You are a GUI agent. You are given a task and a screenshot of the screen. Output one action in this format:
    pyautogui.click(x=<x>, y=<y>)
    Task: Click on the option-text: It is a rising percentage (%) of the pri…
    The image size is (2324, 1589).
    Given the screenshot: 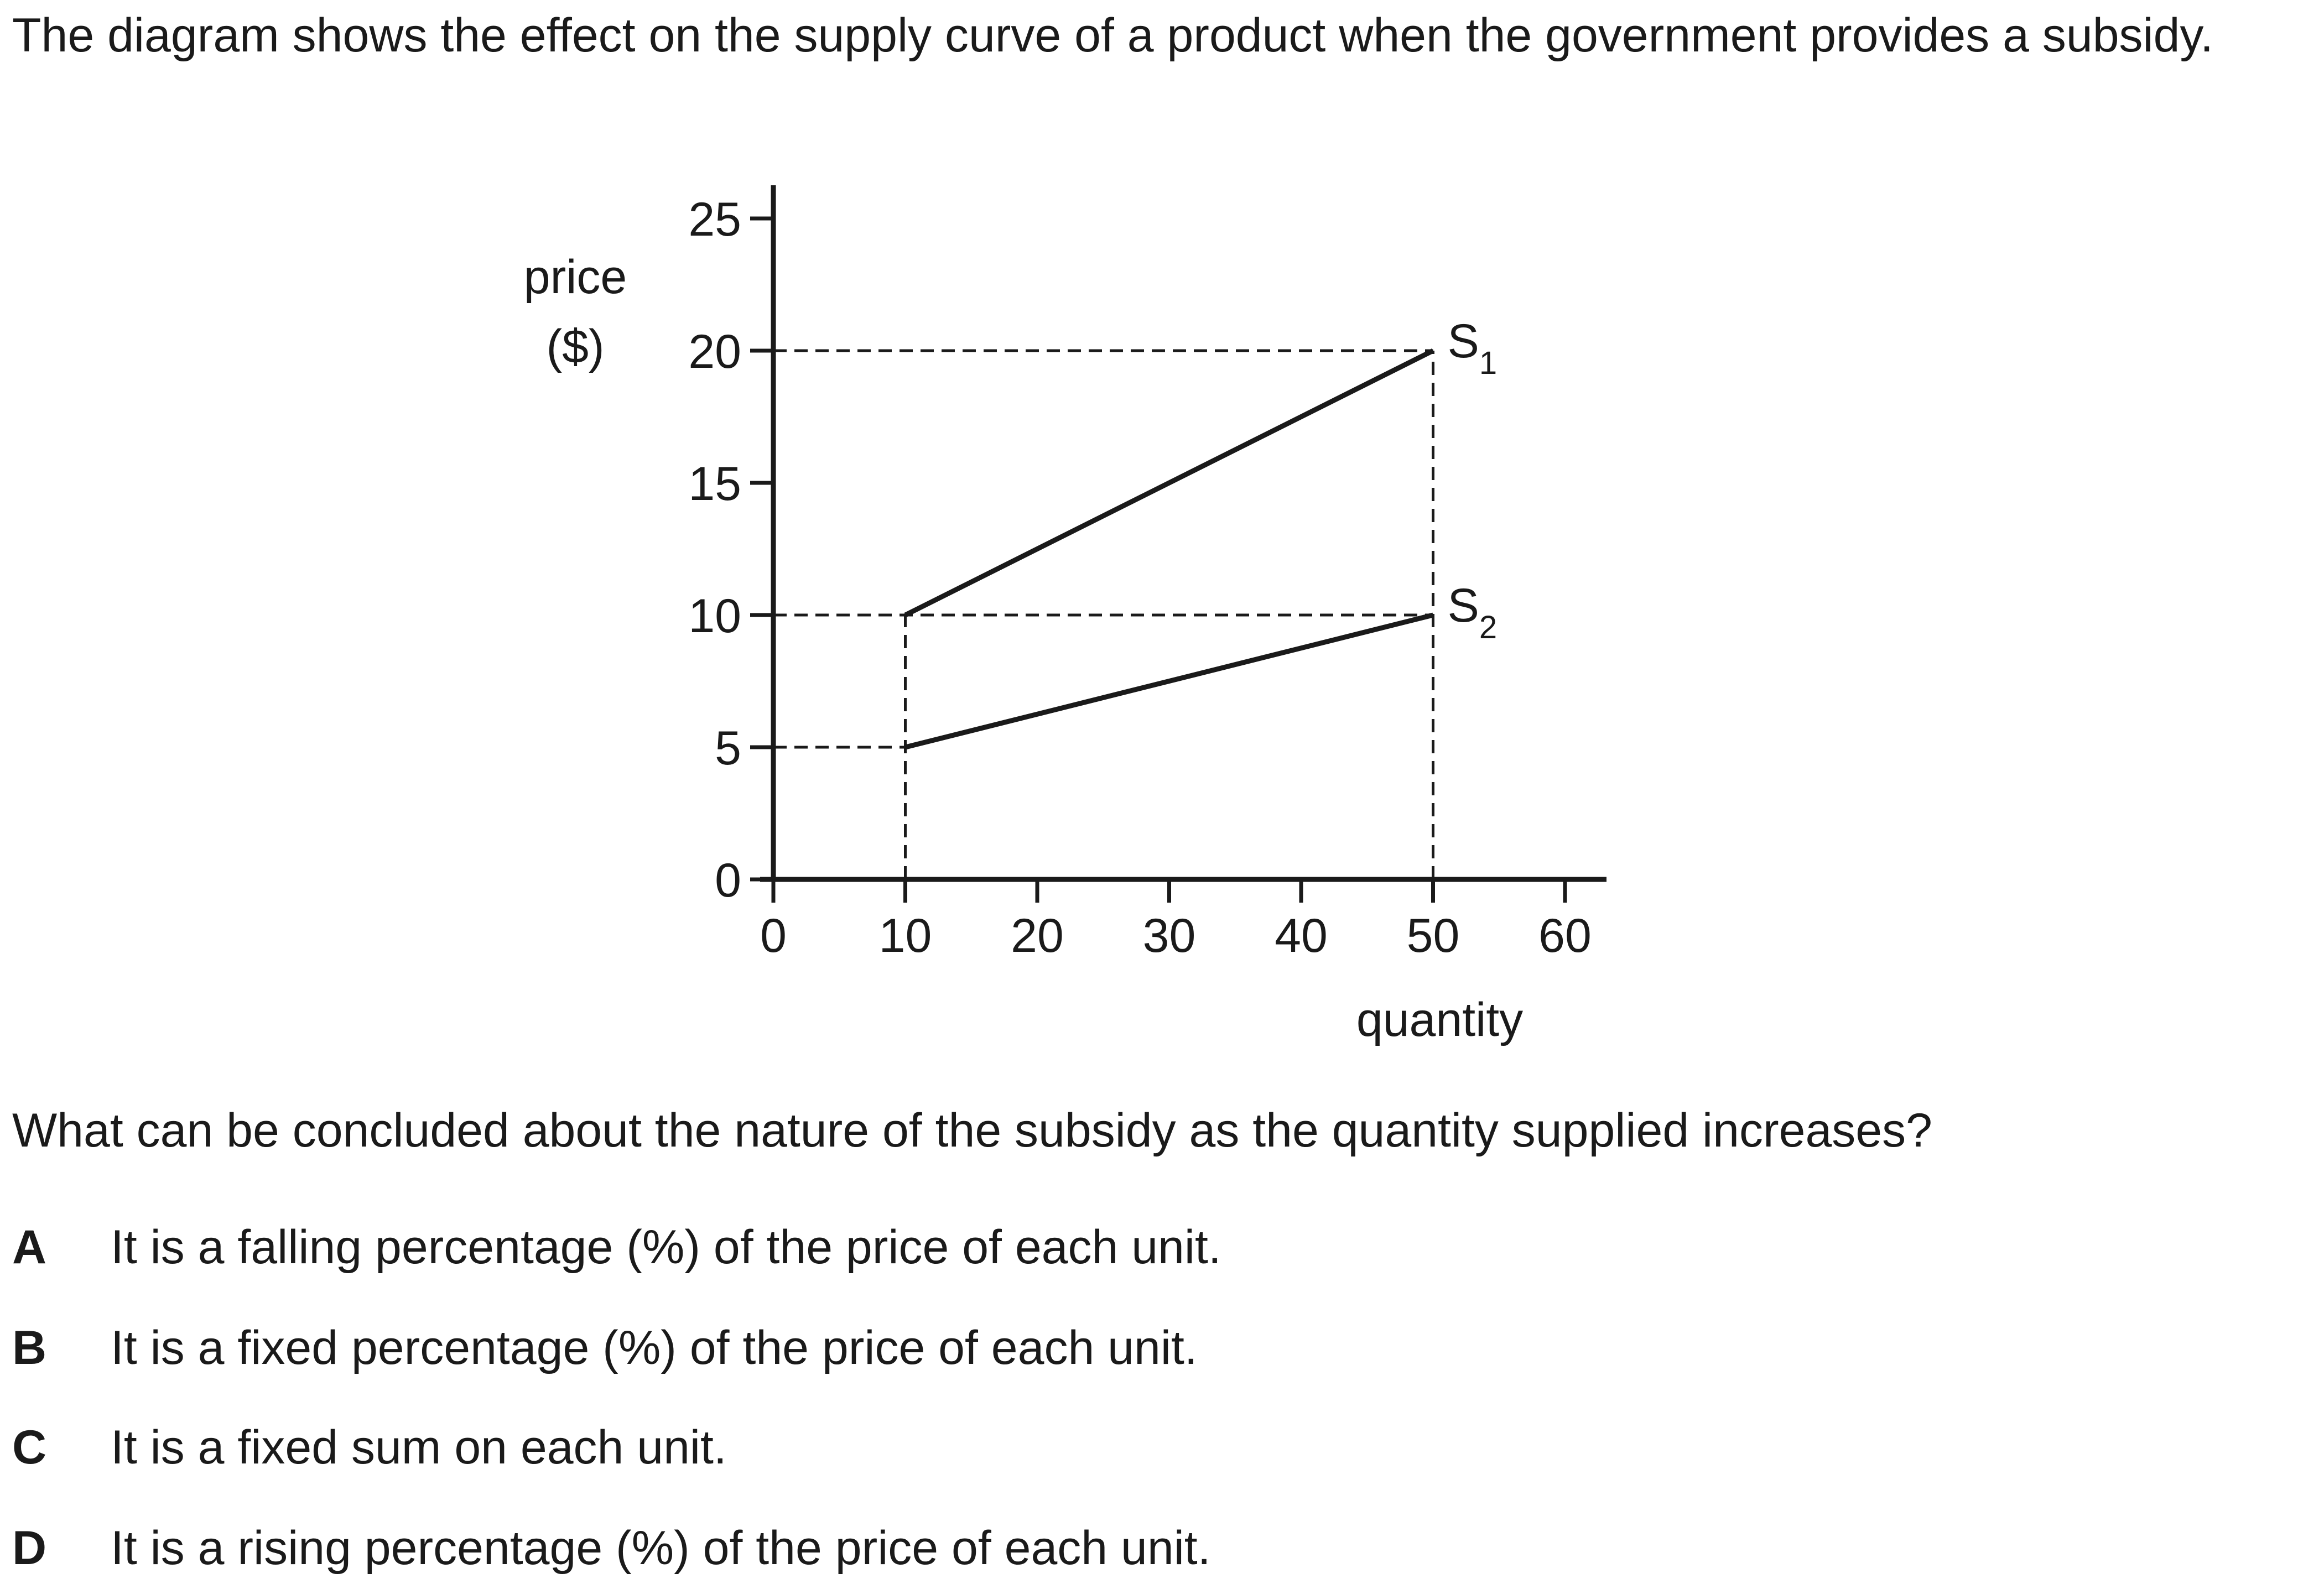 What is the action you would take?
    pyautogui.click(x=661, y=1548)
    